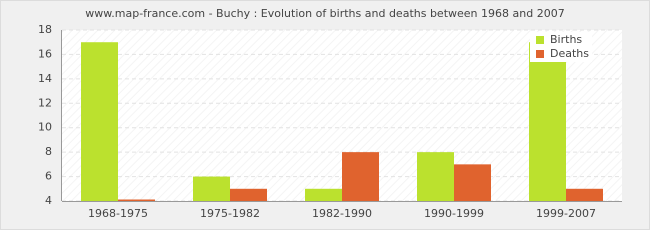 This screenshot has width=650, height=240. I want to click on y-tick-label: 12, so click(45, 102).